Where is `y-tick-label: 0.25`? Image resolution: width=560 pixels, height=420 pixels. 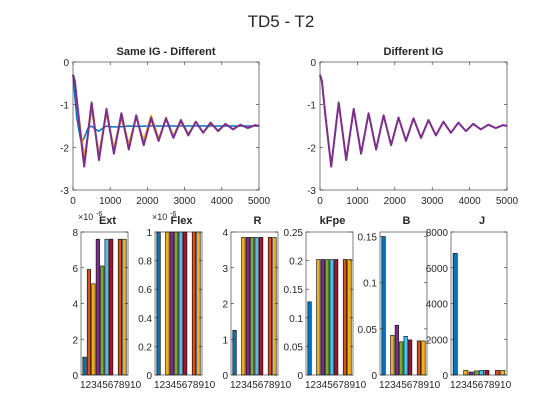 y-tick-label: 0.25 is located at coordinates (294, 233).